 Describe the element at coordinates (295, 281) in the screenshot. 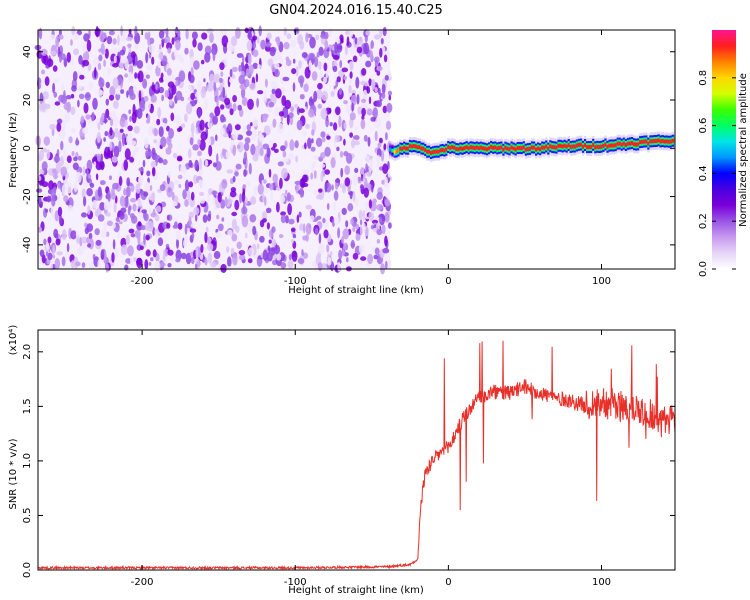

I see `heatmap-x-tick-label: -100` at that location.